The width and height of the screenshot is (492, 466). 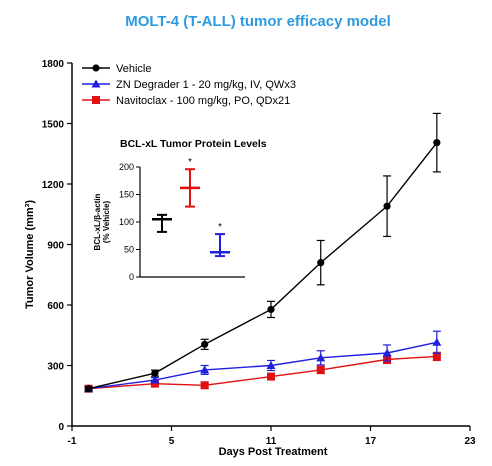 What do you see at coordinates (203, 101) in the screenshot?
I see `legend-label: Navitoclax - 100 mg/kg, PO, QDx21` at bounding box center [203, 101].